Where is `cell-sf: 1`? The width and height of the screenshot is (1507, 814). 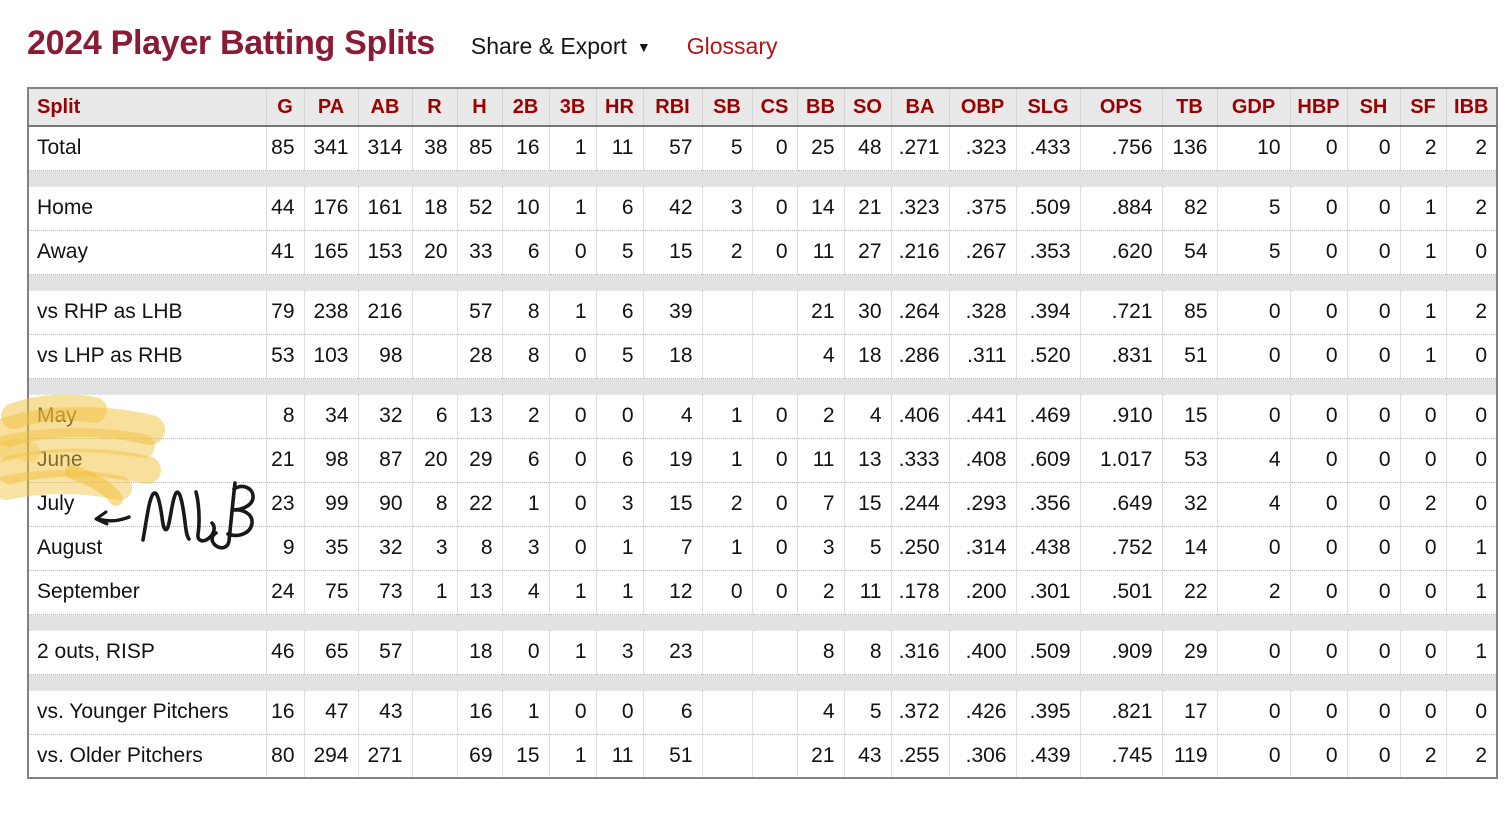 cell-sf: 1 is located at coordinates (1423, 208).